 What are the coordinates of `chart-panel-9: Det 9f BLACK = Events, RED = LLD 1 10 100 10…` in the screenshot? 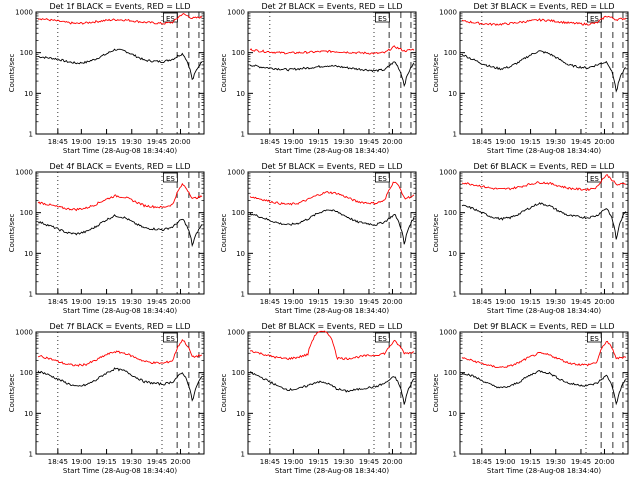 It's located at (530, 398).